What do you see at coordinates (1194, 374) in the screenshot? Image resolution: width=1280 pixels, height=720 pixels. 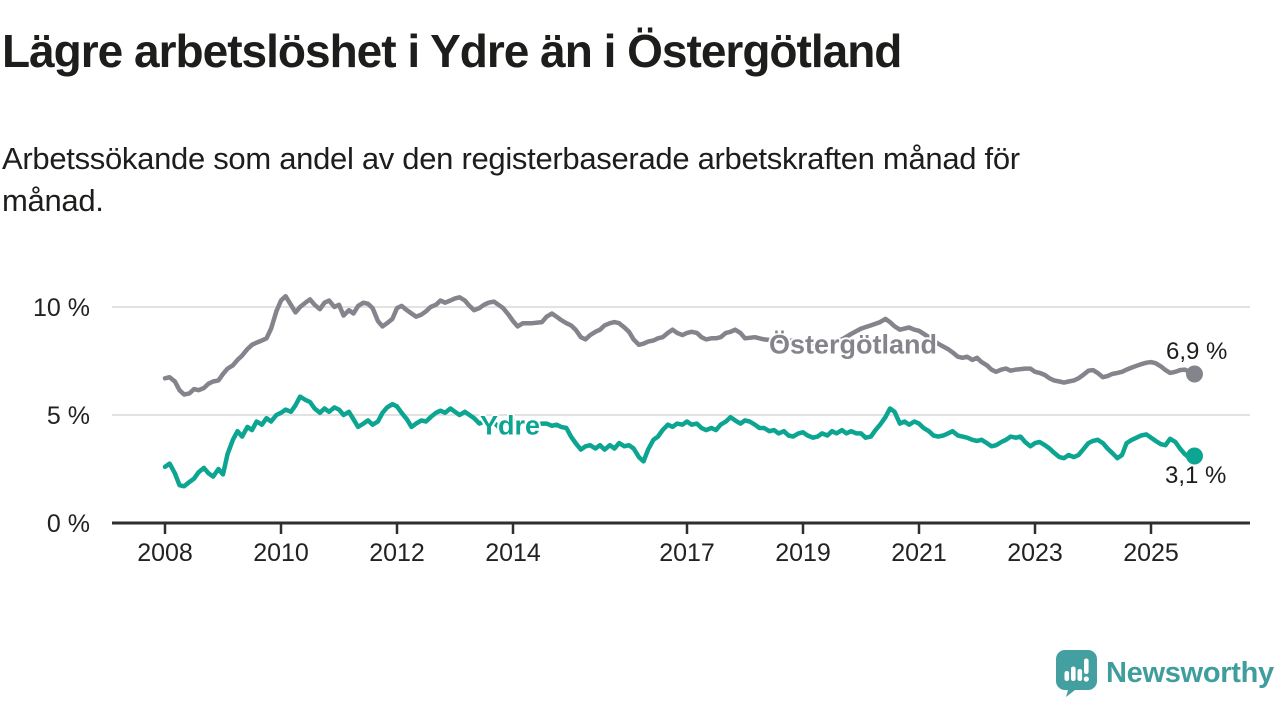 I see `end-dot-östergötland` at bounding box center [1194, 374].